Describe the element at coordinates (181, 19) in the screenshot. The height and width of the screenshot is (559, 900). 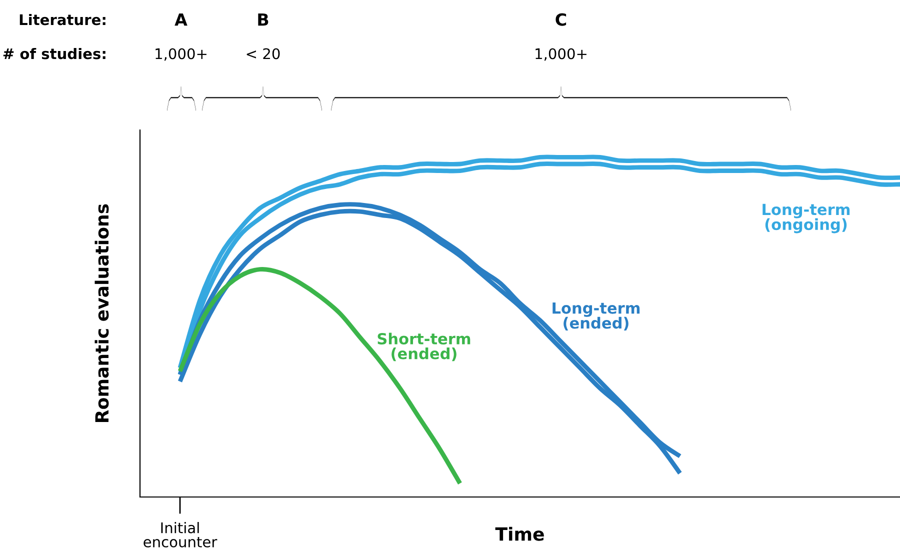
I see `text: A` at that location.